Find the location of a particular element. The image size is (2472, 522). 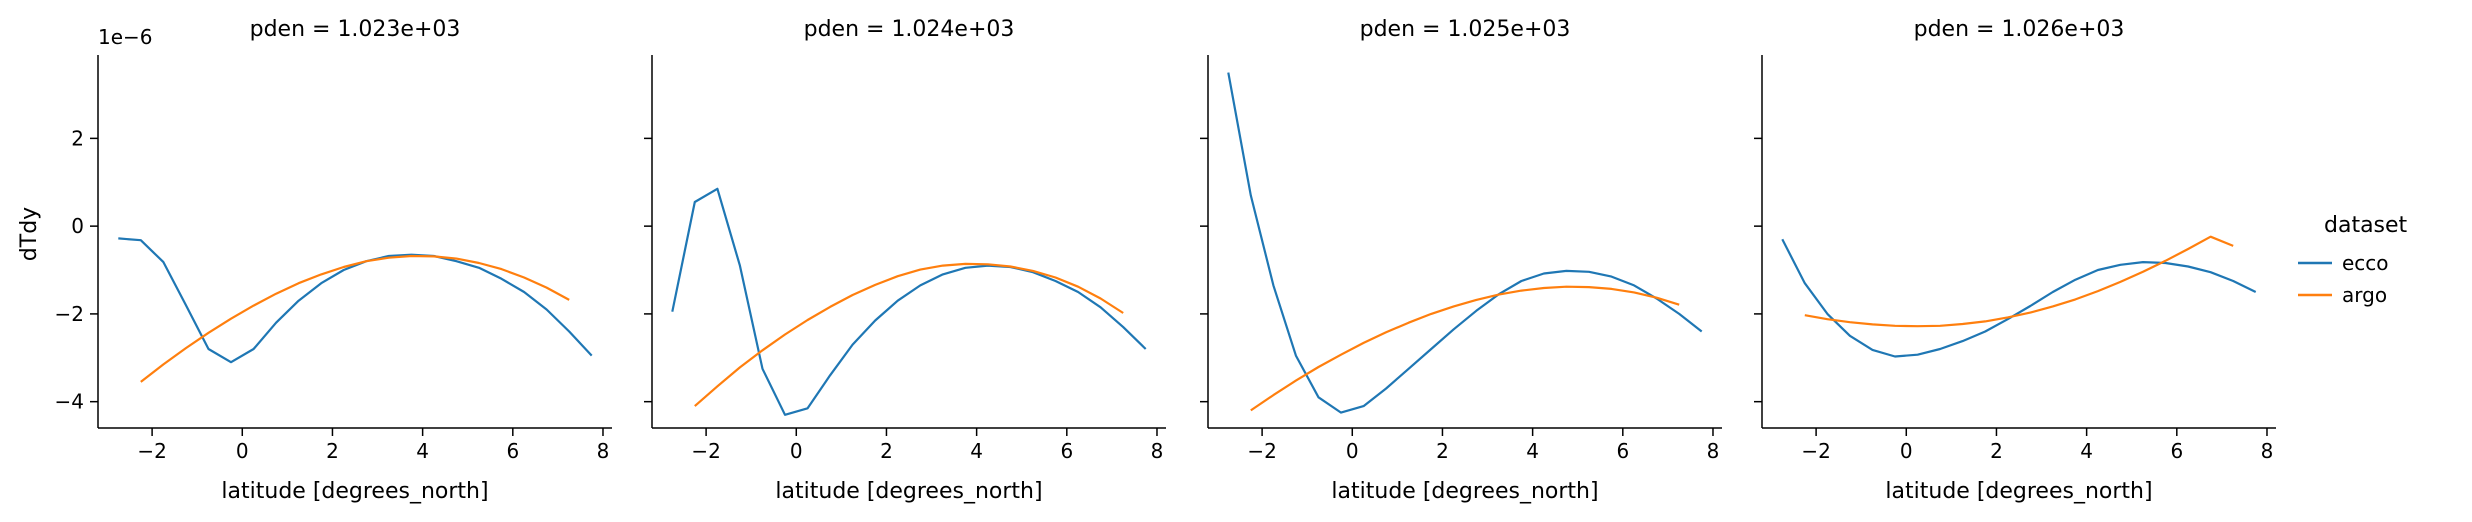

legend-entries: ecco argo is located at coordinates (2343, 279).